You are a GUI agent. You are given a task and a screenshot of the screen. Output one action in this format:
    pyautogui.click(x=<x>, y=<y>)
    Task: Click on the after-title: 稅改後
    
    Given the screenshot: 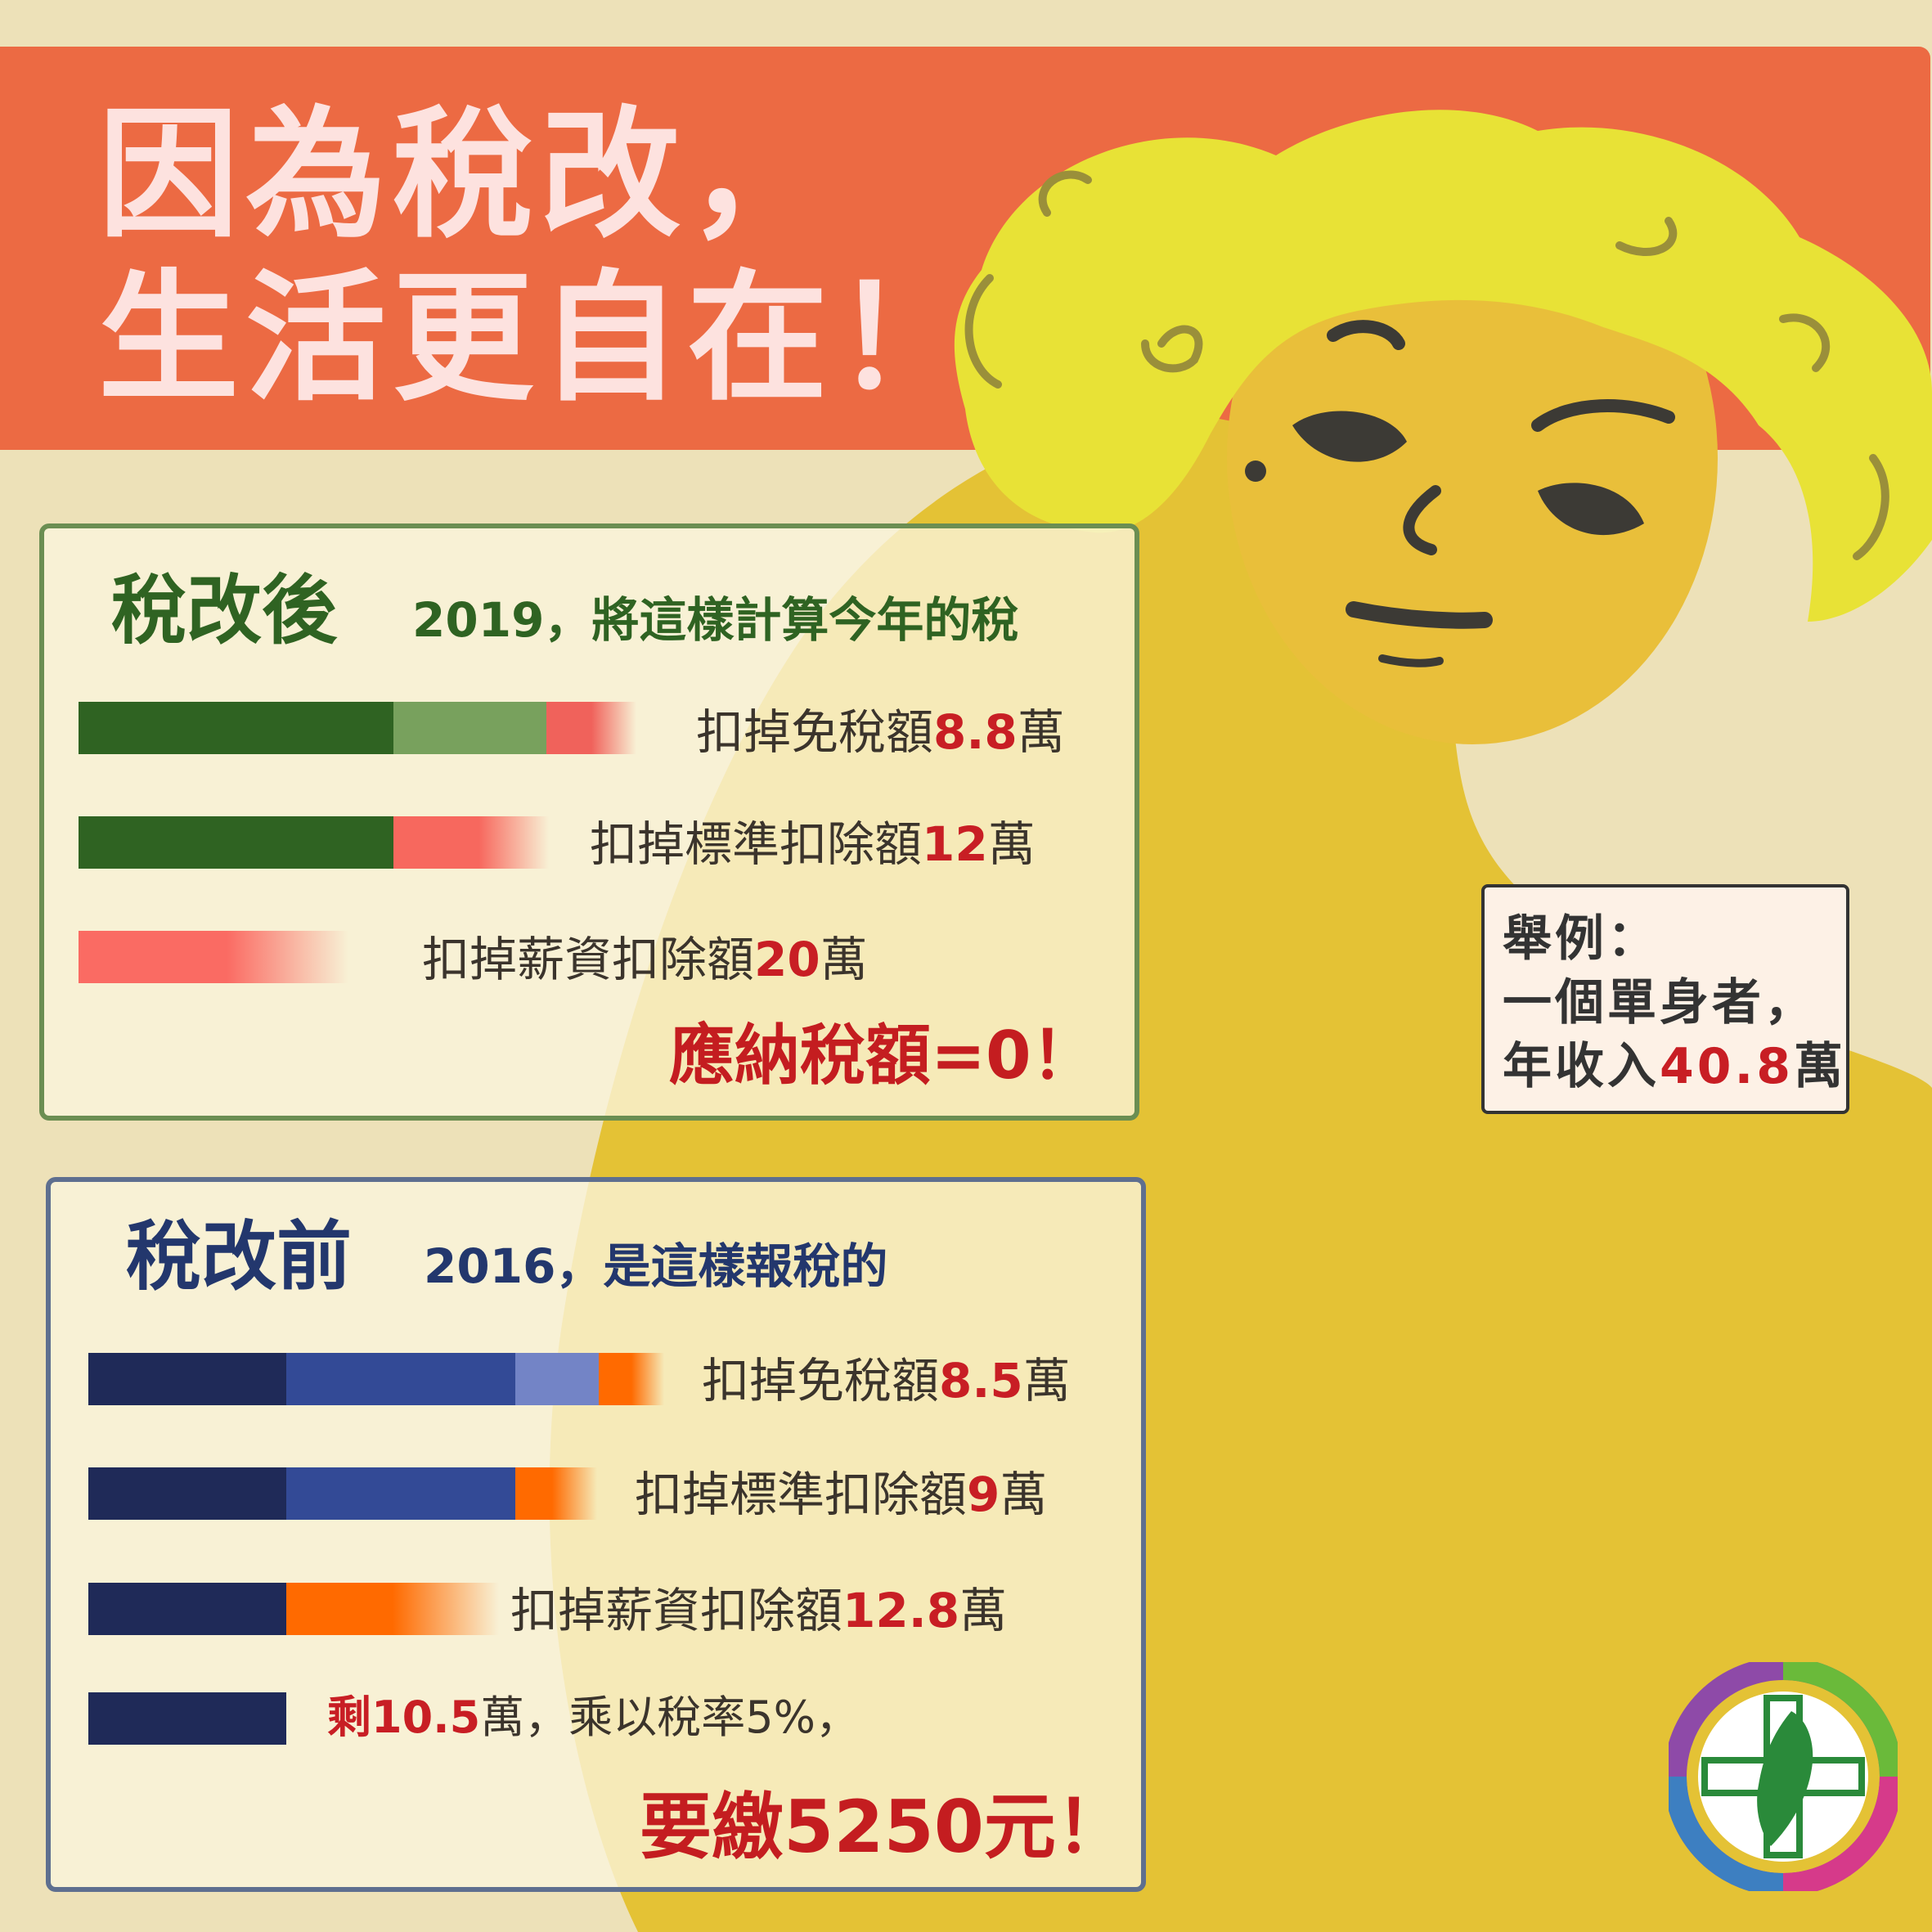 What is the action you would take?
    pyautogui.click(x=225, y=611)
    